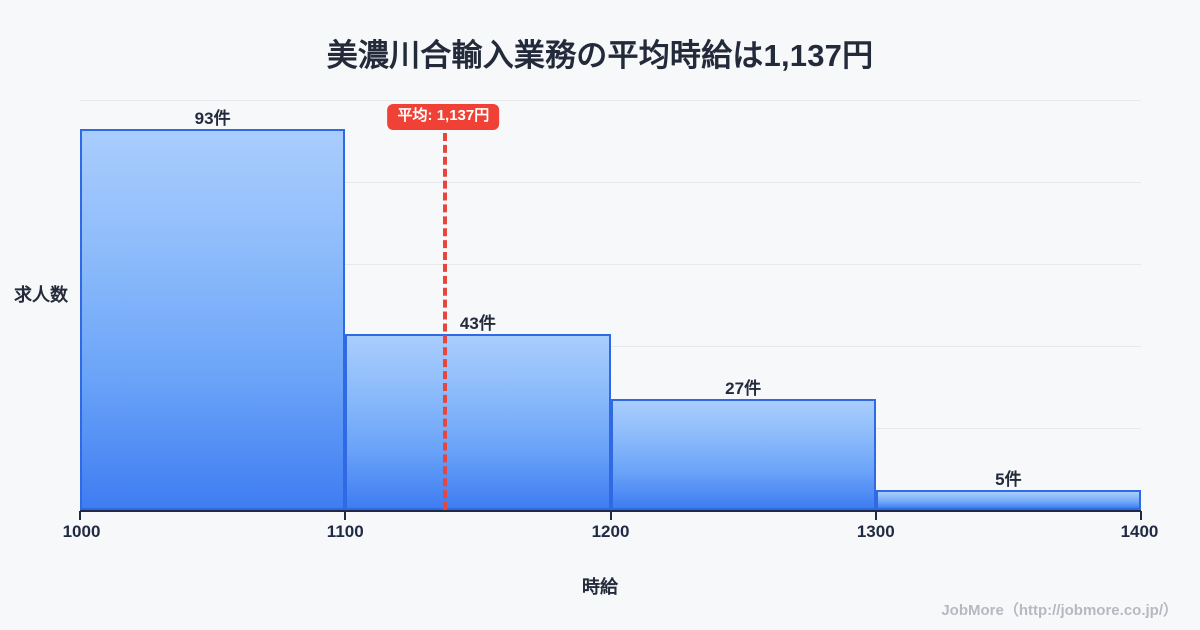 This screenshot has height=630, width=1200. What do you see at coordinates (477, 323) in the screenshot?
I see `bar-value-label: 43件` at bounding box center [477, 323].